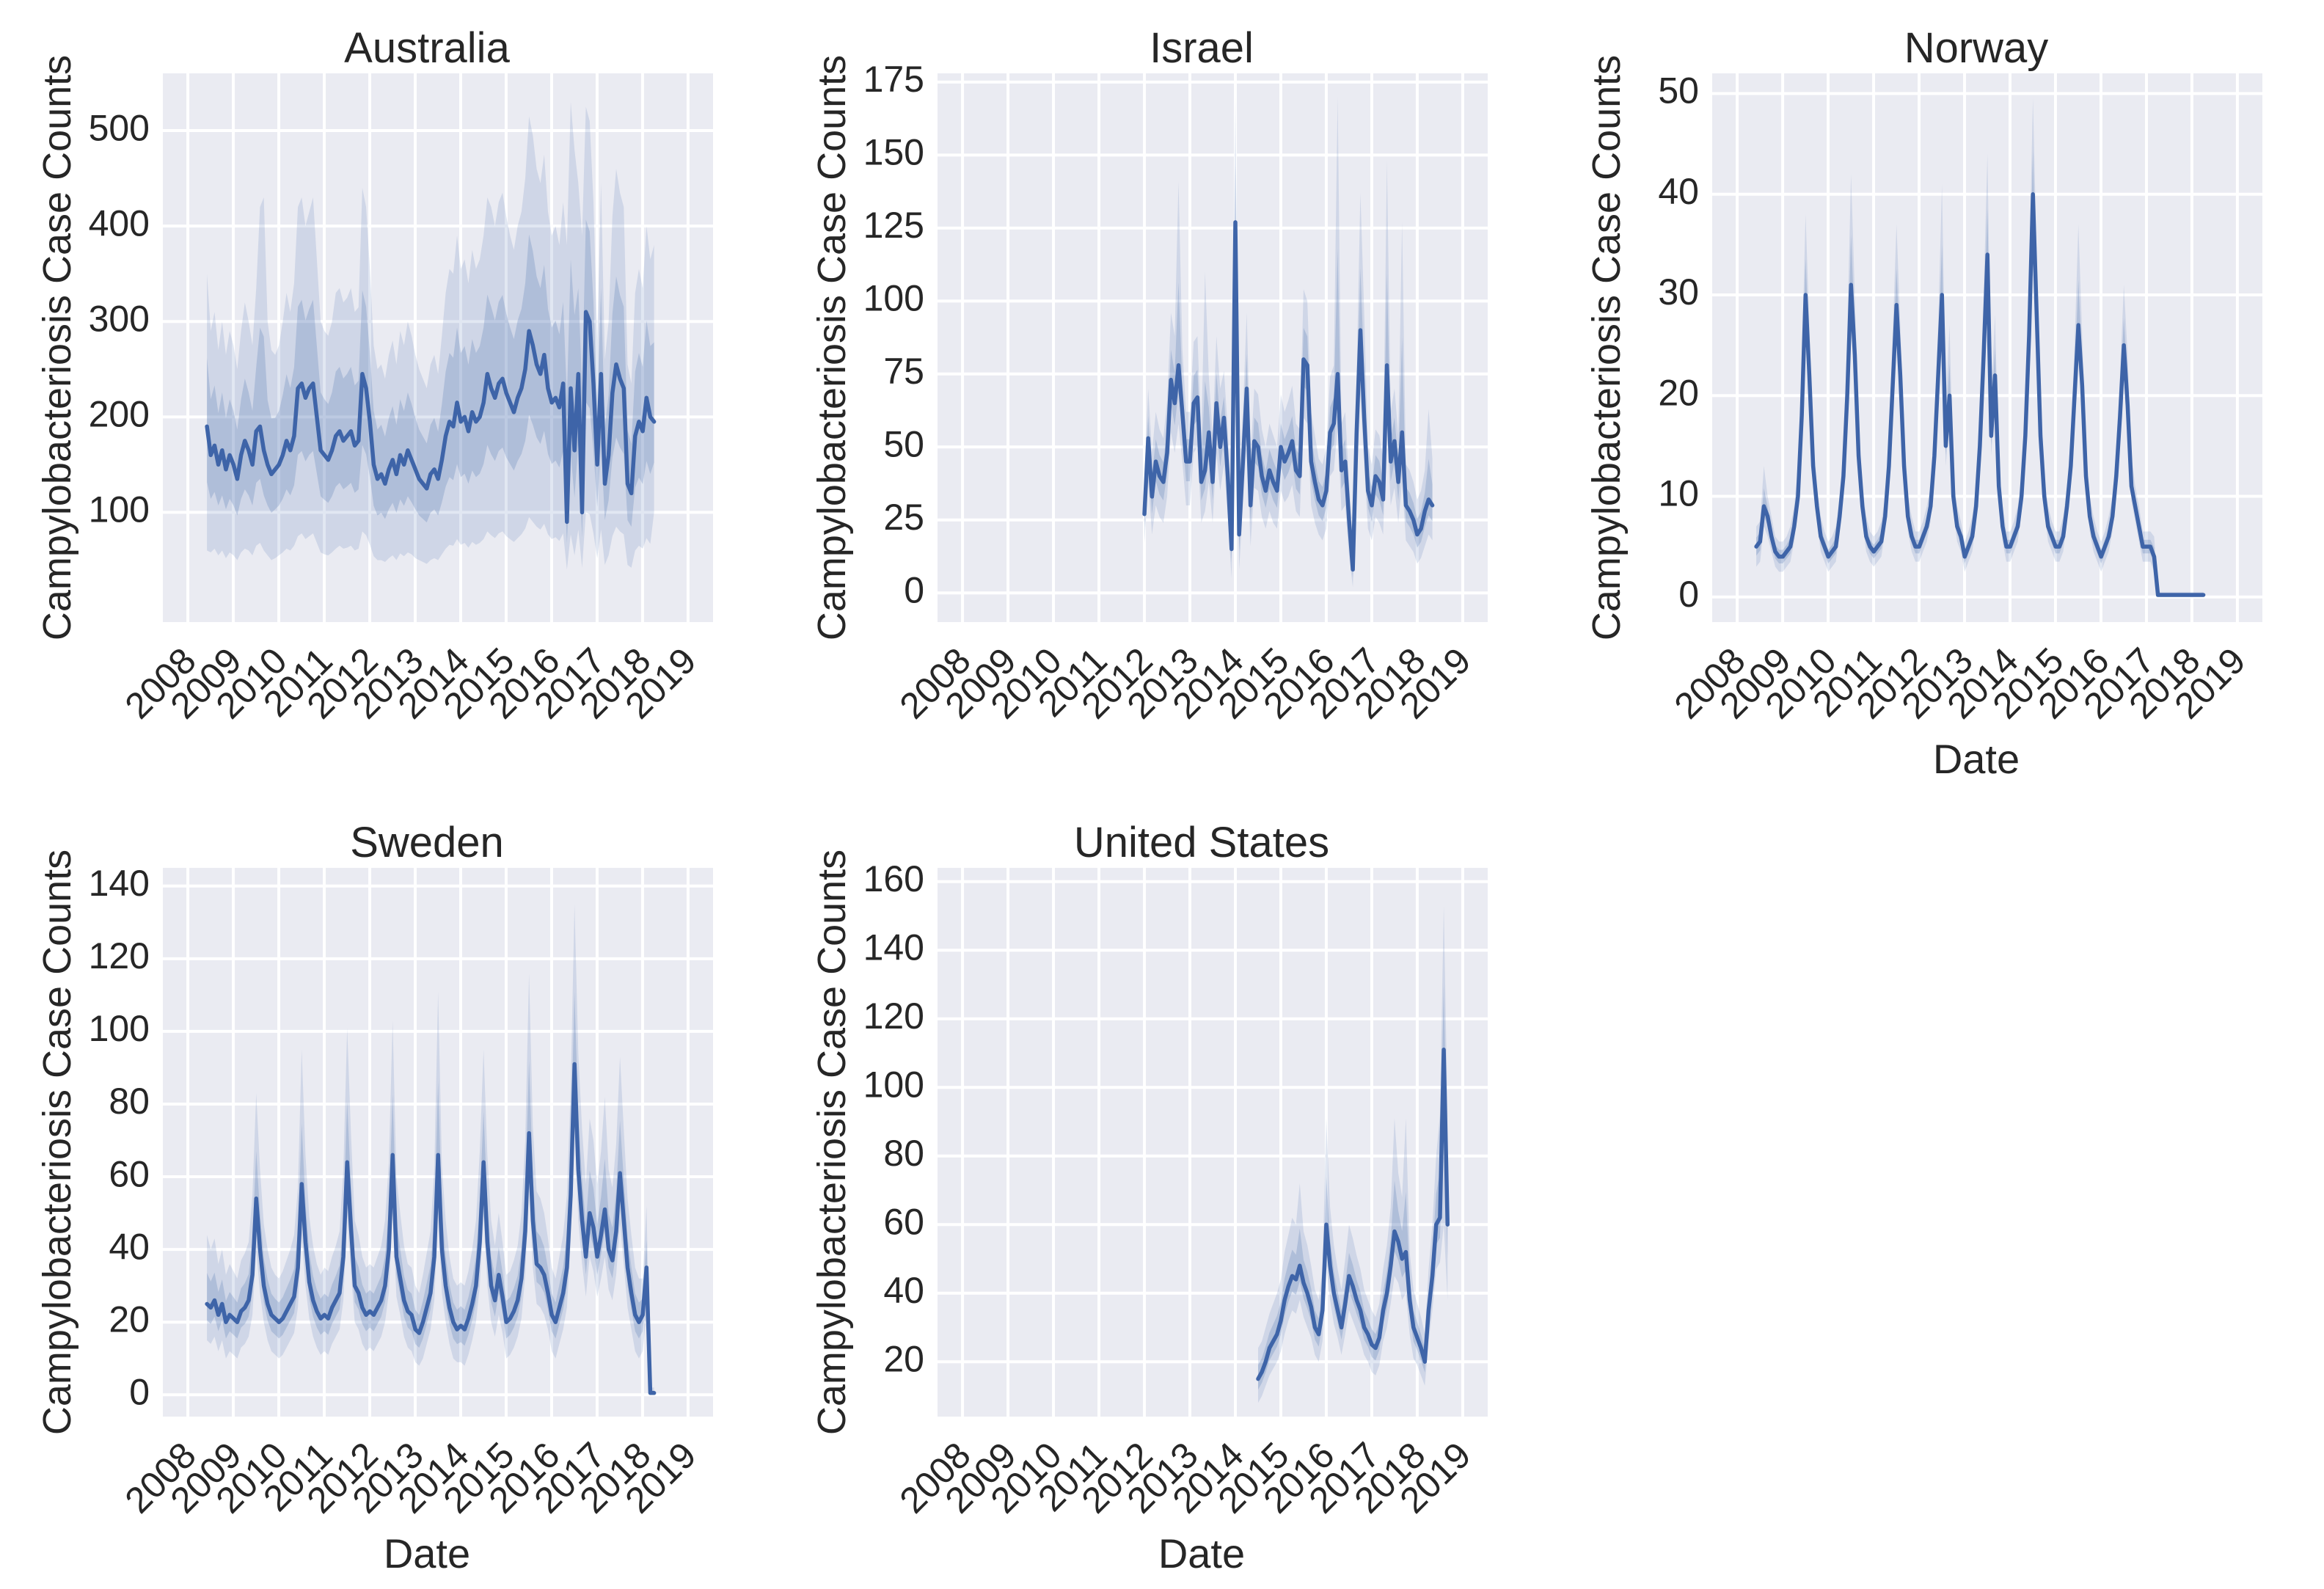 Image resolution: width=2324 pixels, height=1589 pixels. What do you see at coordinates (57, 1142) in the screenshot?
I see `y-axis-label-sweden: Campylobacteriosis Case Counts` at bounding box center [57, 1142].